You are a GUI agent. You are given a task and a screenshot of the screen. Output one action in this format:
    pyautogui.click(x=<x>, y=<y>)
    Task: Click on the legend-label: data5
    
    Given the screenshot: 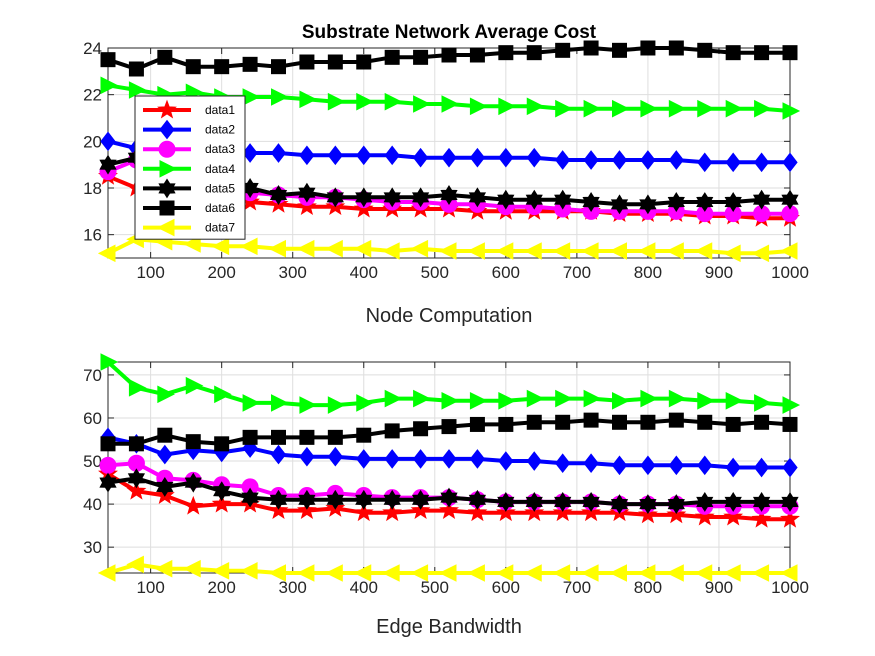 What is the action you would take?
    pyautogui.click(x=220, y=188)
    